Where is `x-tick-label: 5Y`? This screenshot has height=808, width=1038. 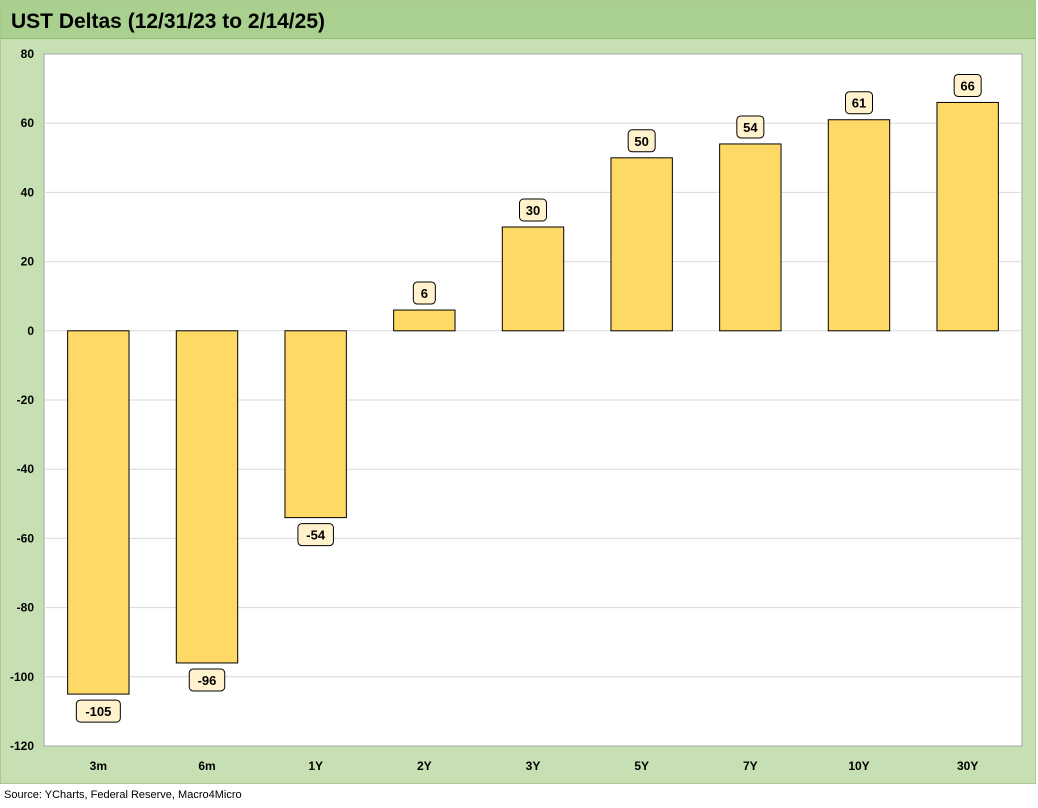
x-tick-label: 5Y is located at coordinates (641, 766).